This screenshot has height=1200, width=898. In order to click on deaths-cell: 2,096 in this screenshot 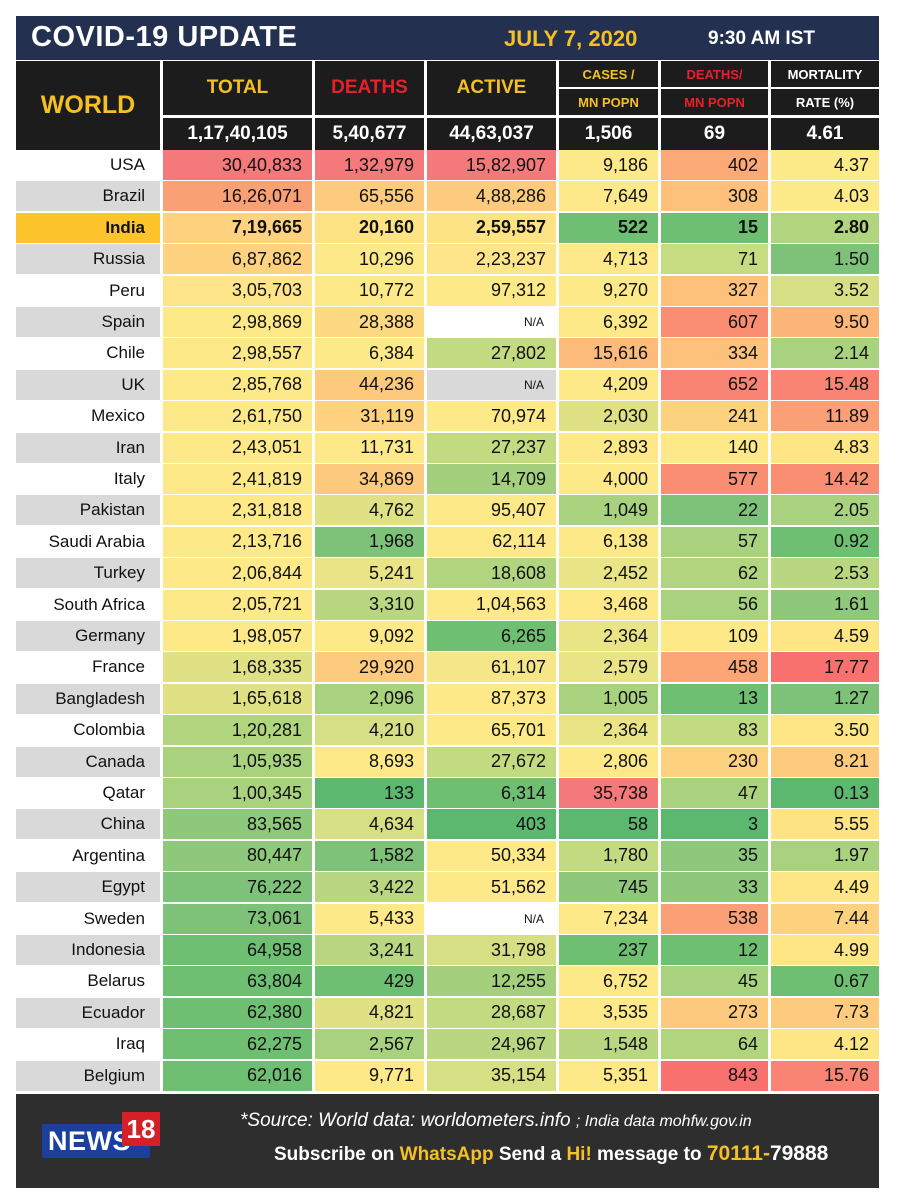, I will do `click(369, 698)`.